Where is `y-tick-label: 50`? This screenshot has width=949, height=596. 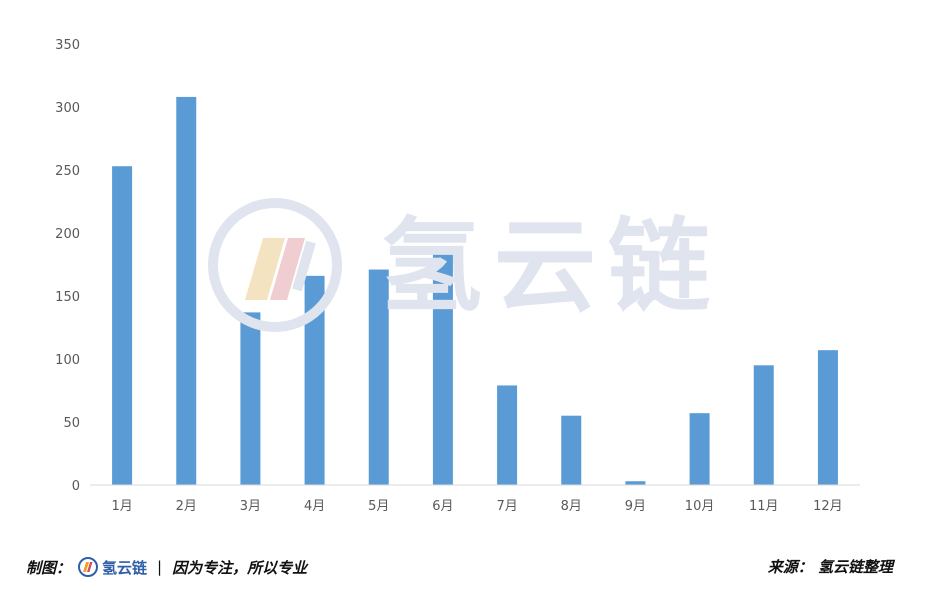
y-tick-label: 50 is located at coordinates (71, 423).